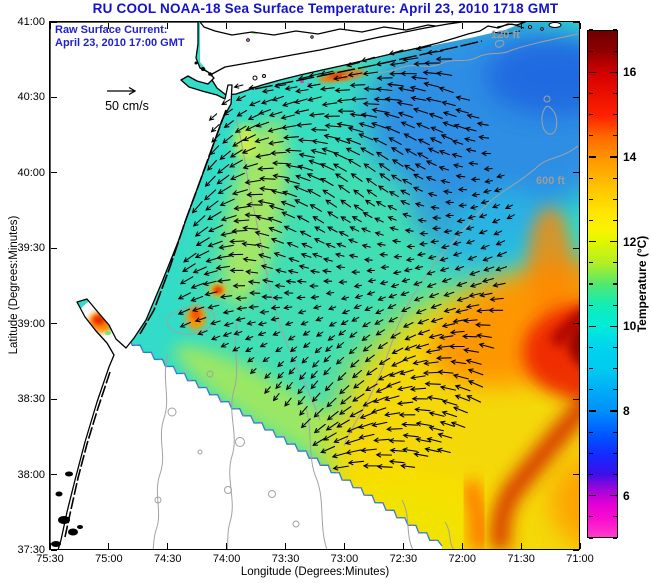 The height and width of the screenshot is (583, 651). What do you see at coordinates (642, 284) in the screenshot?
I see `colorbar-label: Temperature (°C)` at bounding box center [642, 284].